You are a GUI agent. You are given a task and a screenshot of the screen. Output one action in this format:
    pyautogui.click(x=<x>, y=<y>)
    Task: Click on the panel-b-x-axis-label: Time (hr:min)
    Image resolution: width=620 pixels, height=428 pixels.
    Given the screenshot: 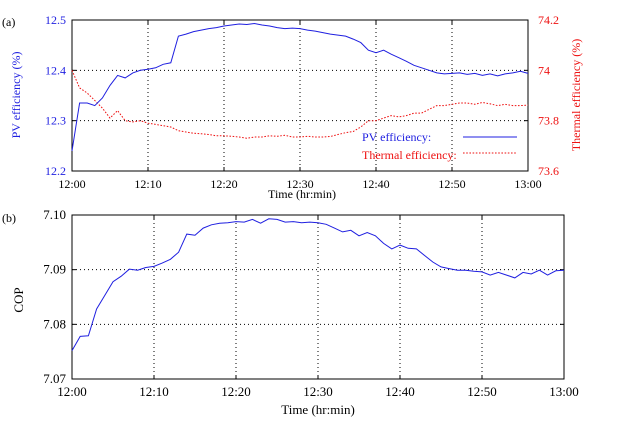 What is the action you would take?
    pyautogui.click(x=318, y=409)
    